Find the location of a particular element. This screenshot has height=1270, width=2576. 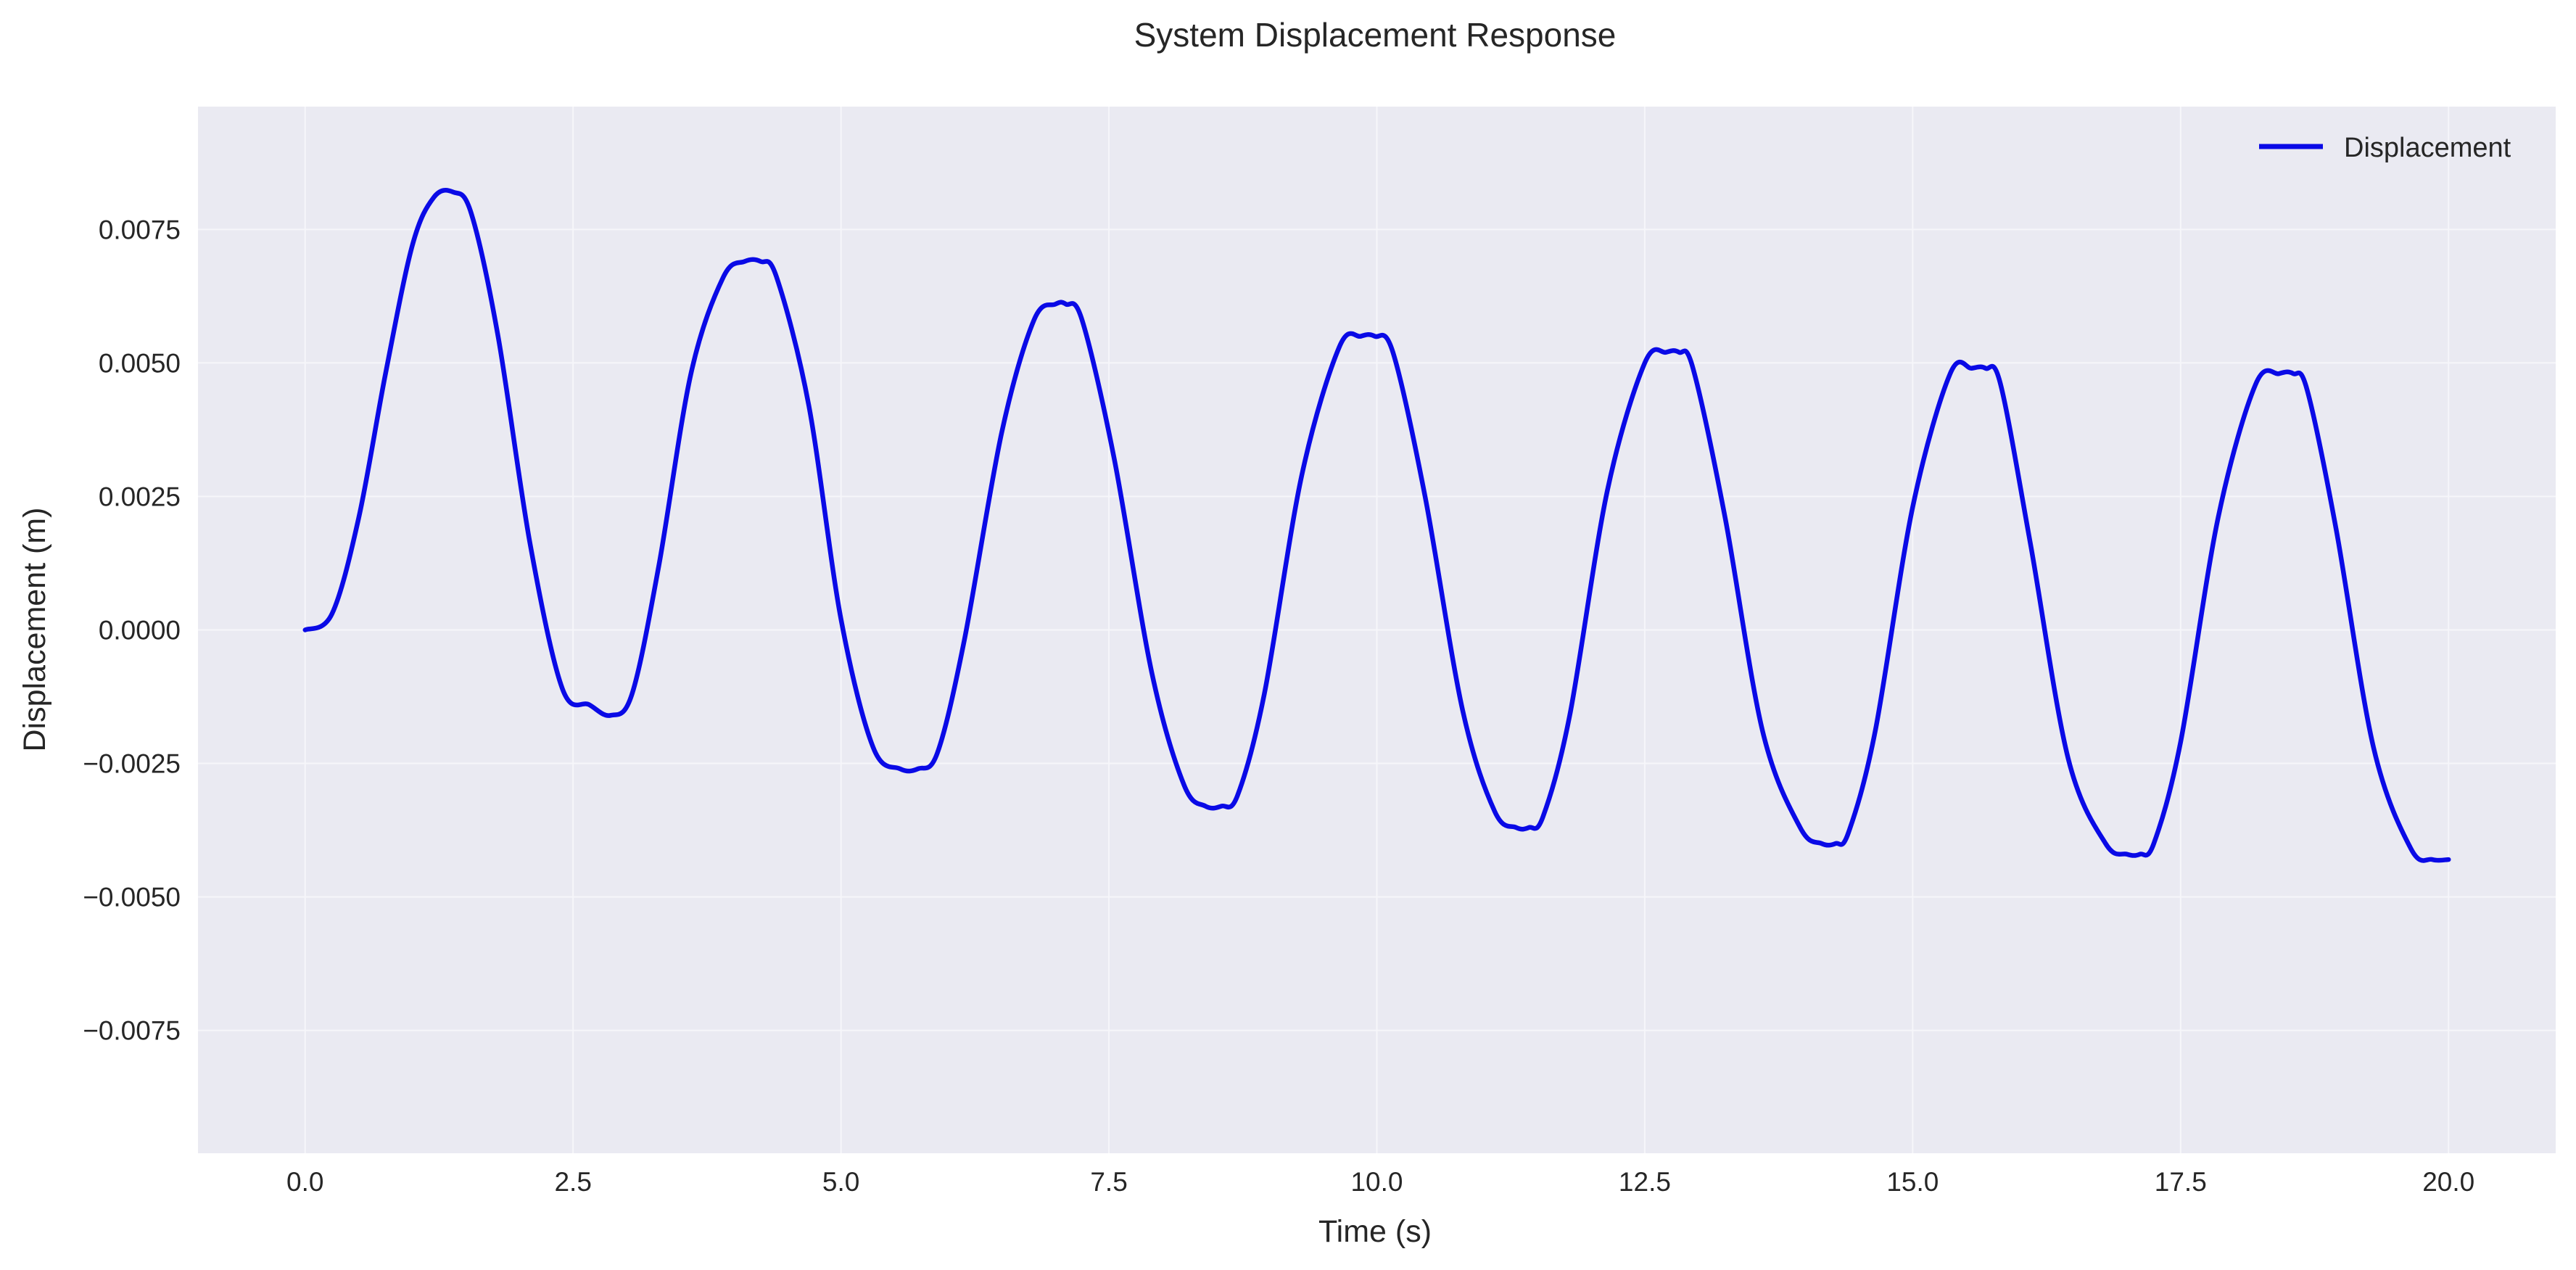

y-tick-label: 0.0075 is located at coordinates (140, 229).